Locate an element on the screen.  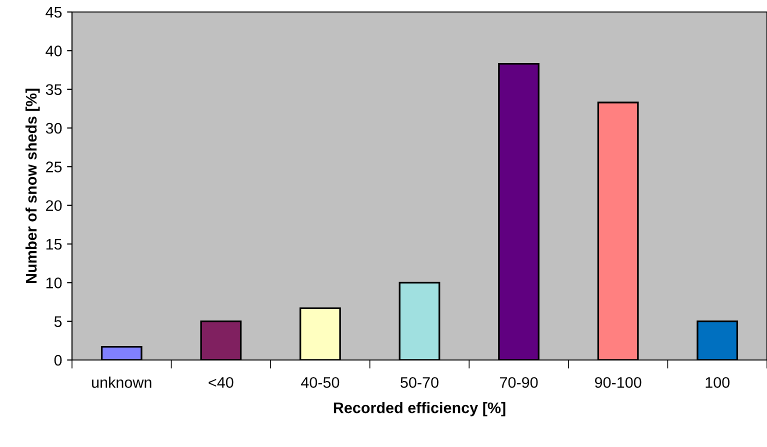
y-tick-label: 20 is located at coordinates (54, 206).